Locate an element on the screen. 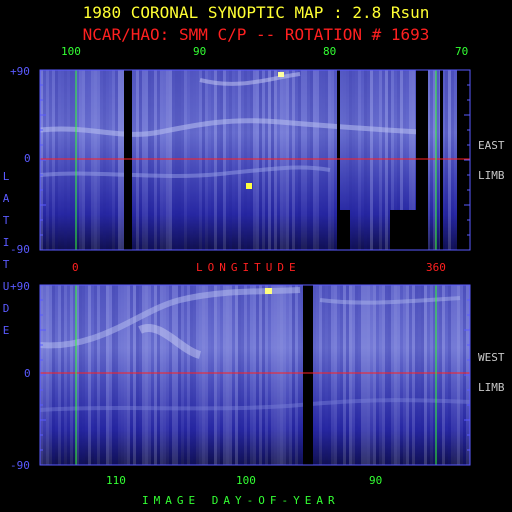 The image size is (512, 512). ylabel-letter: E is located at coordinates (6, 330).